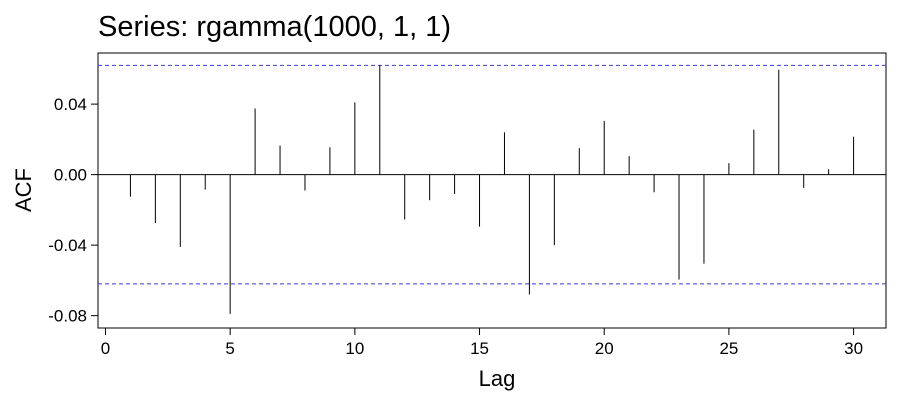 This screenshot has width=900, height=400. I want to click on x-tick-label-30: 30, so click(853, 348).